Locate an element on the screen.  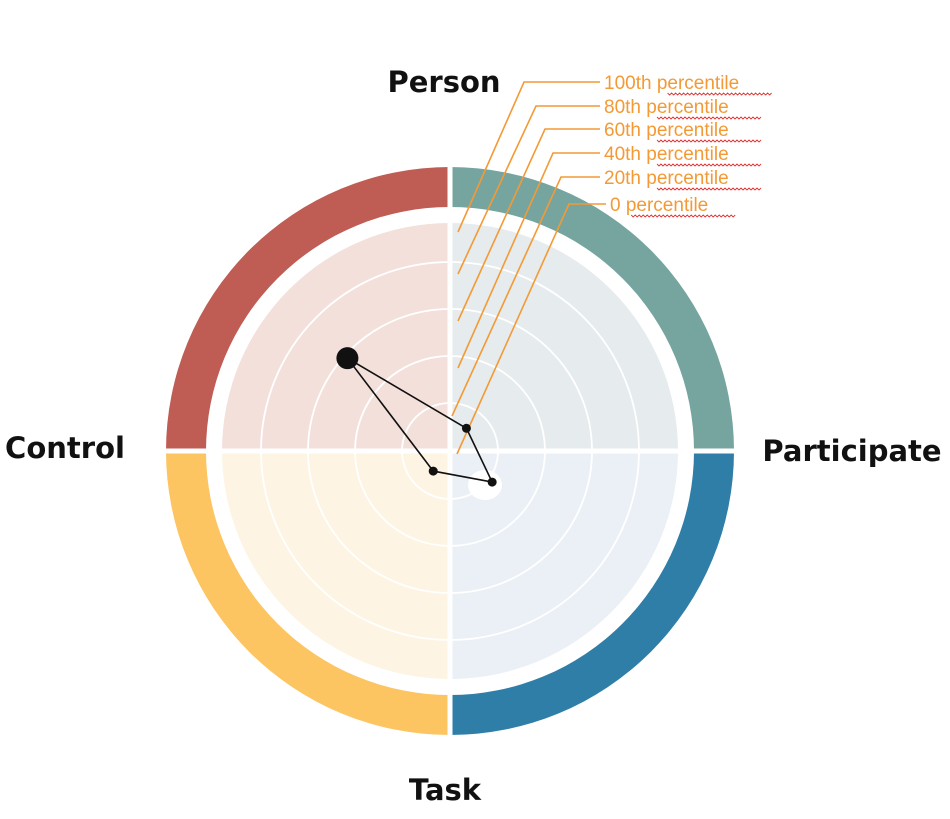
percentile-label: 0 percentile is located at coordinates (659, 205).